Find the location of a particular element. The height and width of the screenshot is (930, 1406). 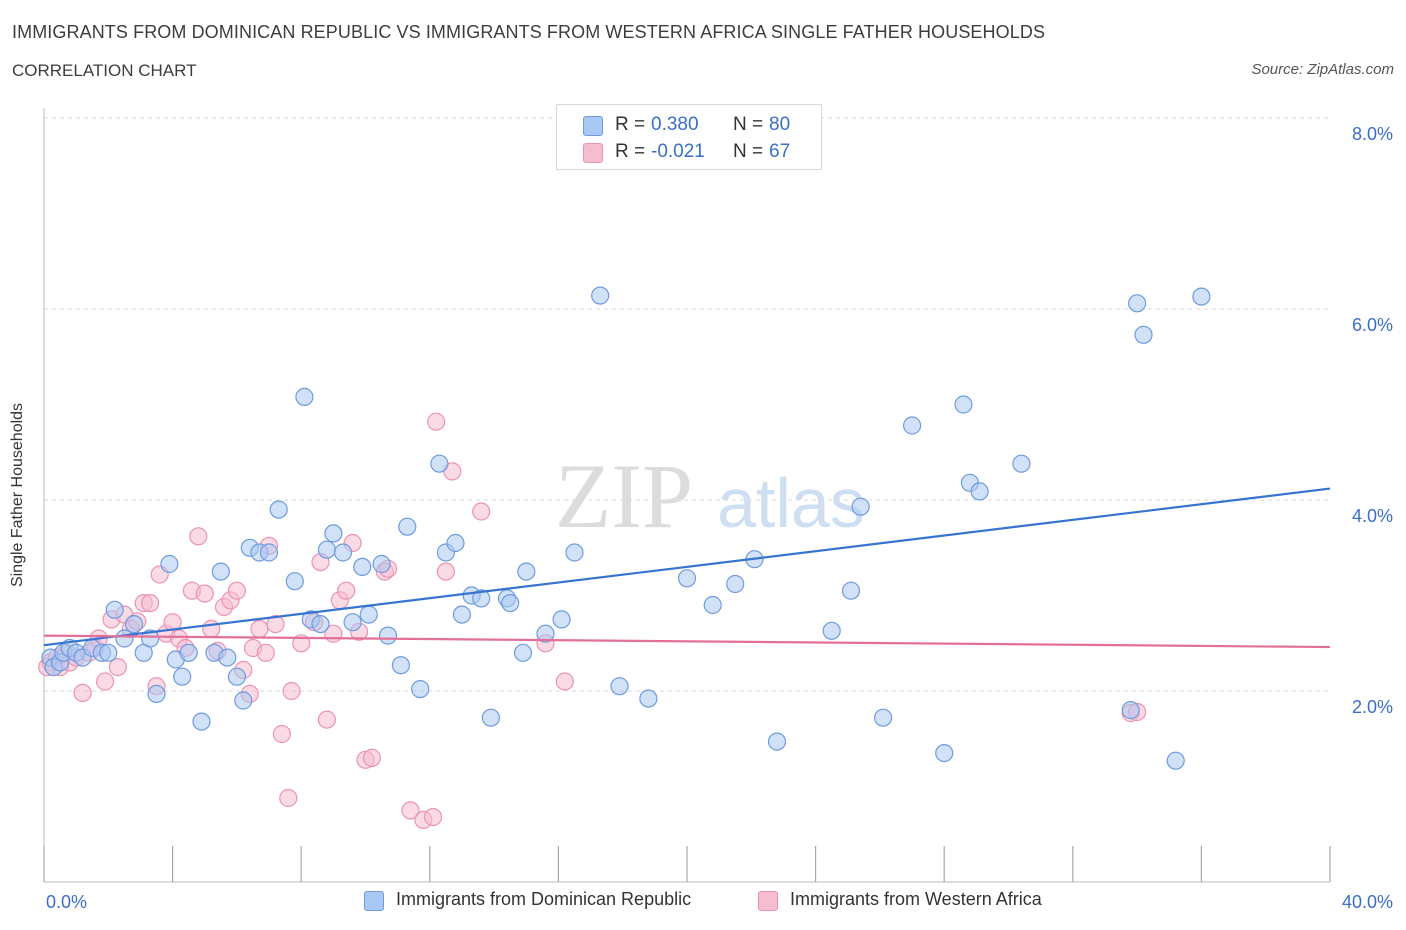

legend-swatch-blue is located at coordinates (374, 901).